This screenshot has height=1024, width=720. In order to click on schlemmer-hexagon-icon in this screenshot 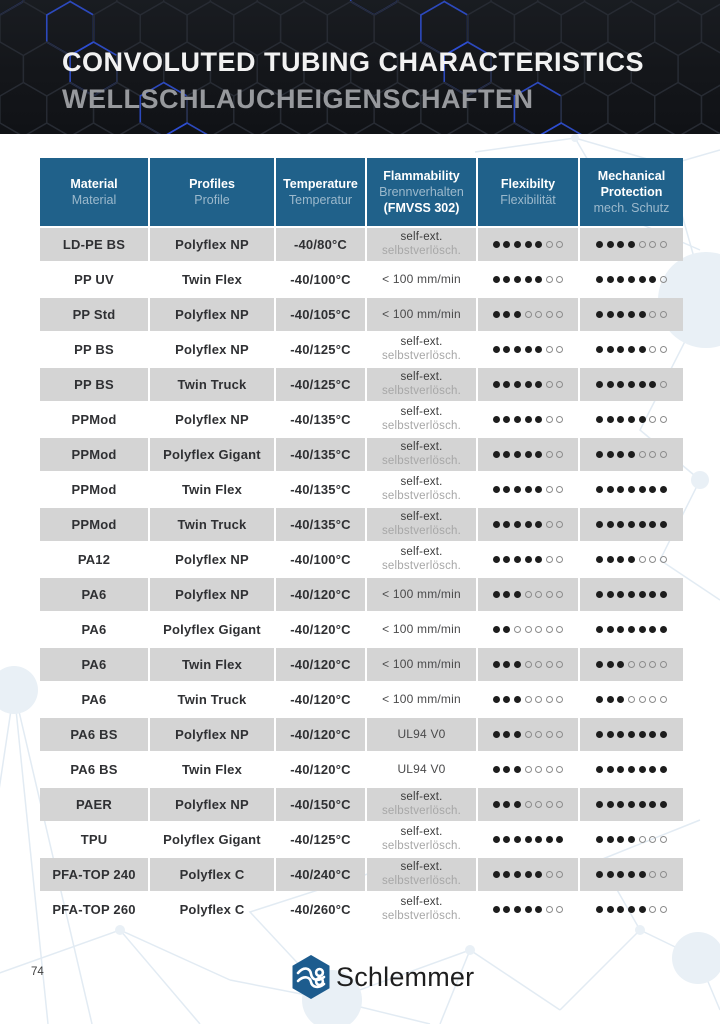, I will do `click(311, 977)`.